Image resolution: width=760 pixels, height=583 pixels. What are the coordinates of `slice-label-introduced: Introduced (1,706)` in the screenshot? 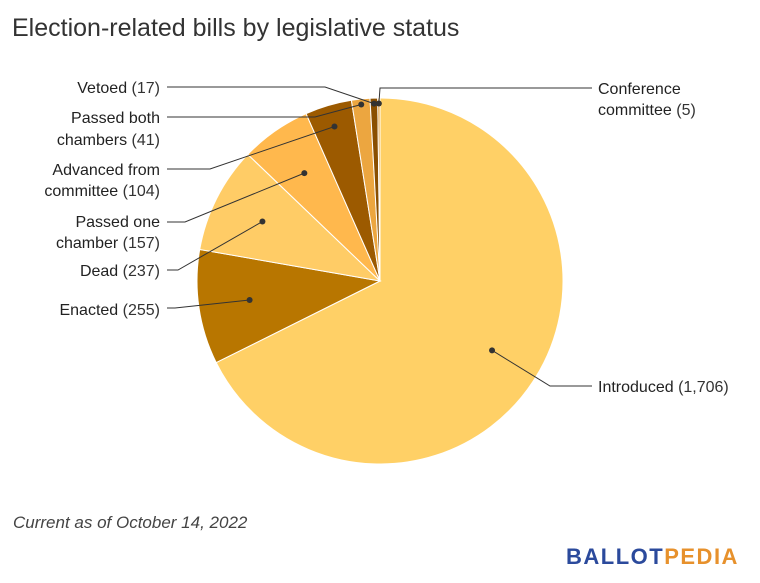 It's located at (663, 387).